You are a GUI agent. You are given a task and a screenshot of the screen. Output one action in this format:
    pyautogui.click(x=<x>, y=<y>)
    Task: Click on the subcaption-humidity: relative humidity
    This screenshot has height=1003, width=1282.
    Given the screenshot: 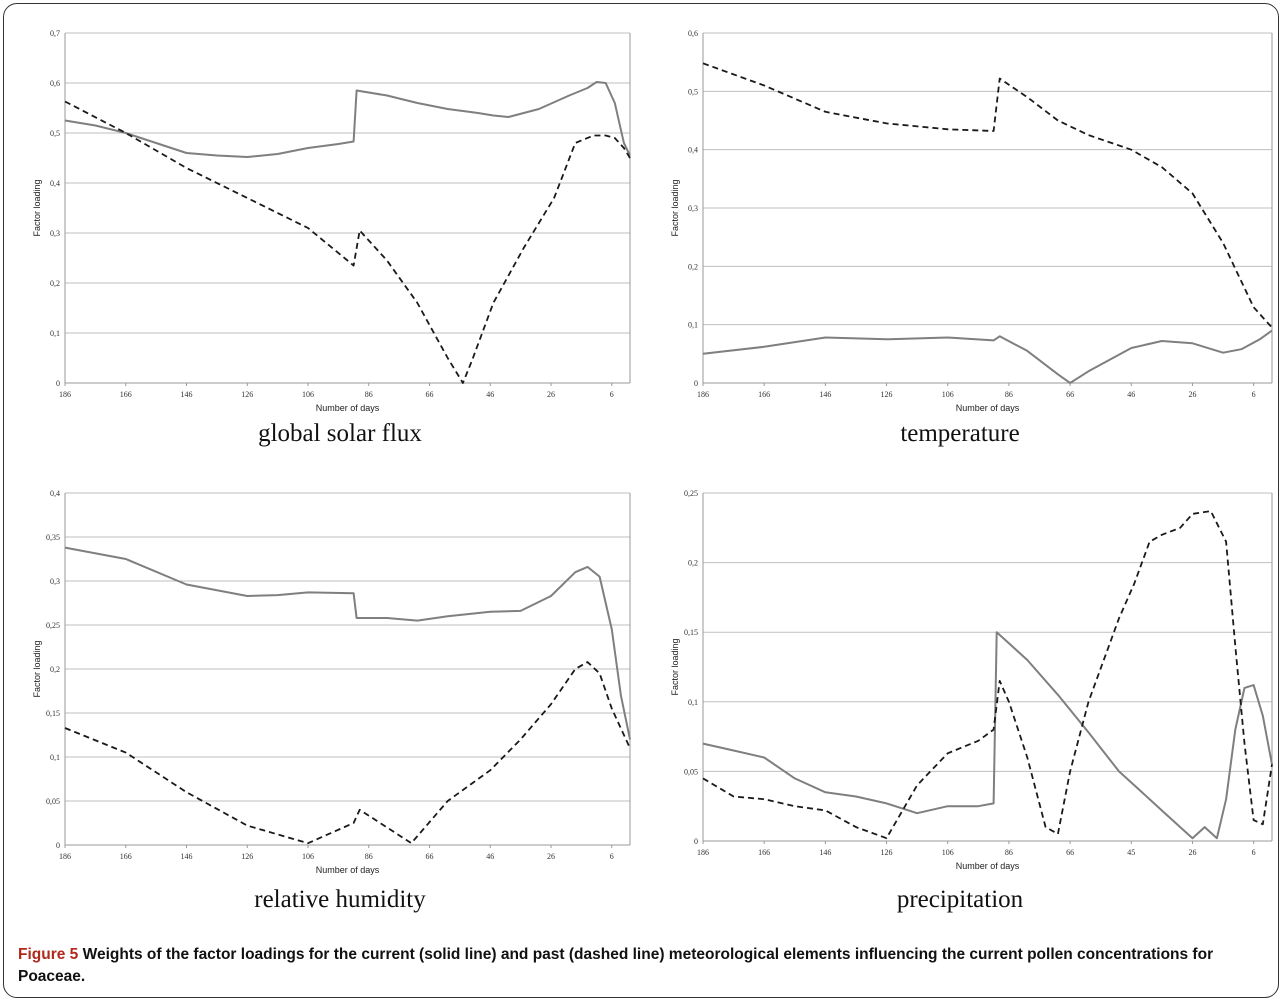 What is the action you would take?
    pyautogui.click(x=340, y=899)
    